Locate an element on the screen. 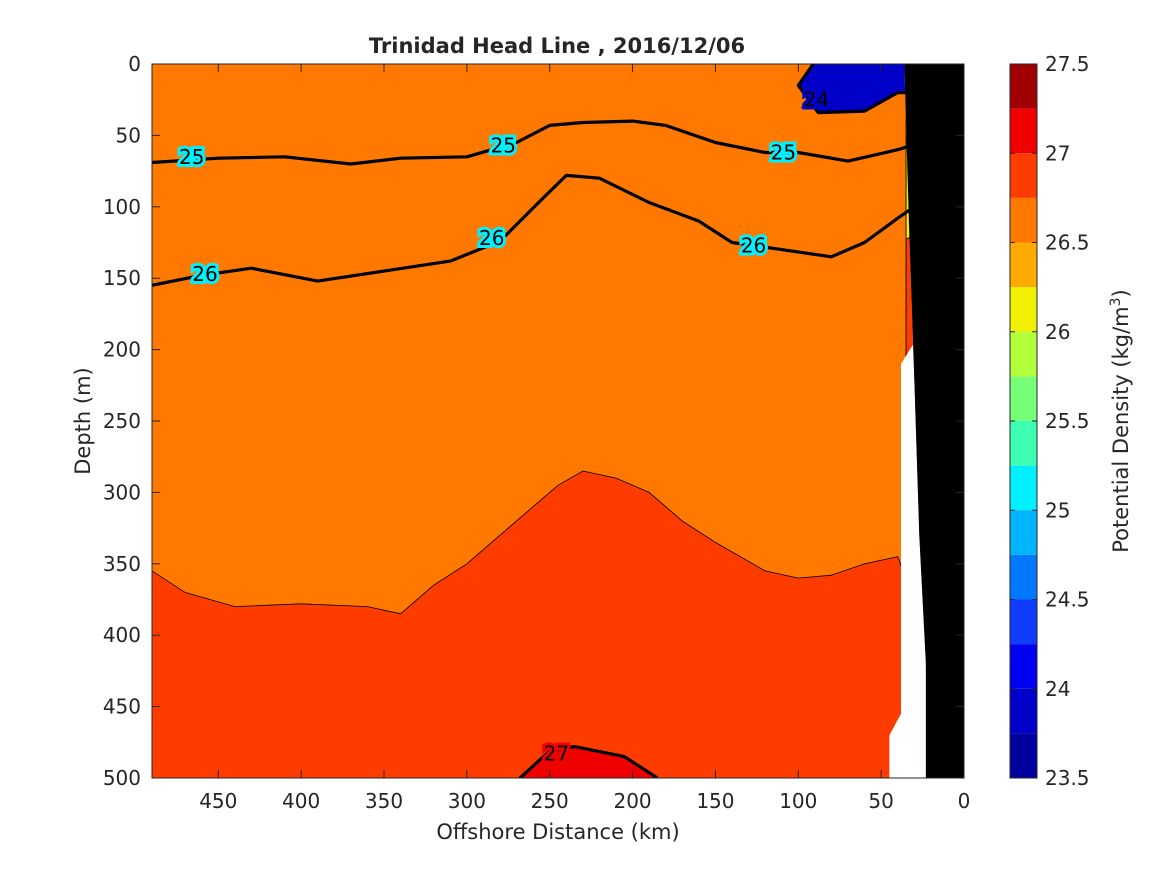 The image size is (1167, 875). colorbar-tick-label: 26.5 is located at coordinates (1067, 243).